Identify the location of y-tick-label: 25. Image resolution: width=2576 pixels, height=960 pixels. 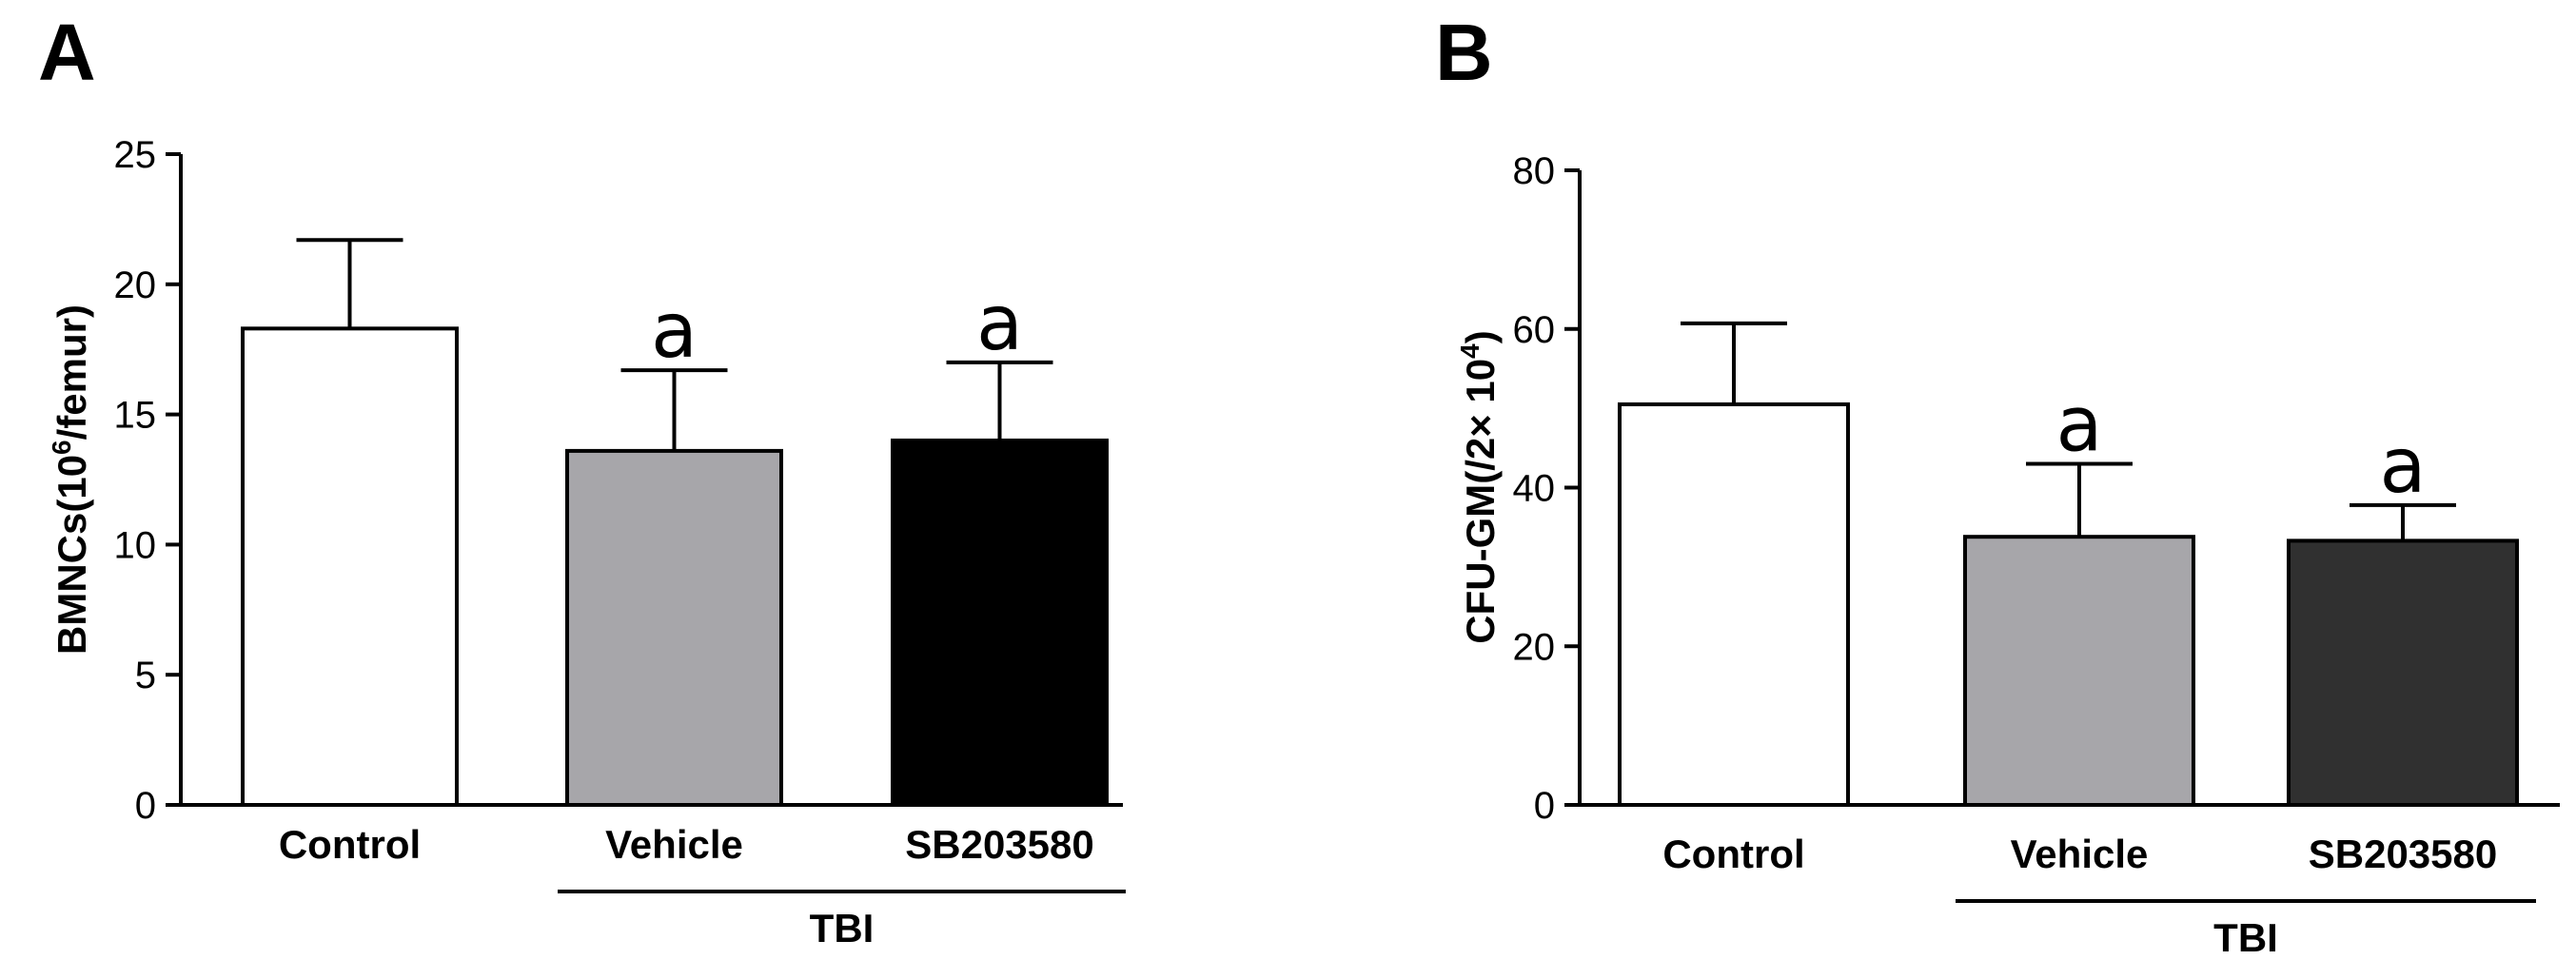
(135, 155).